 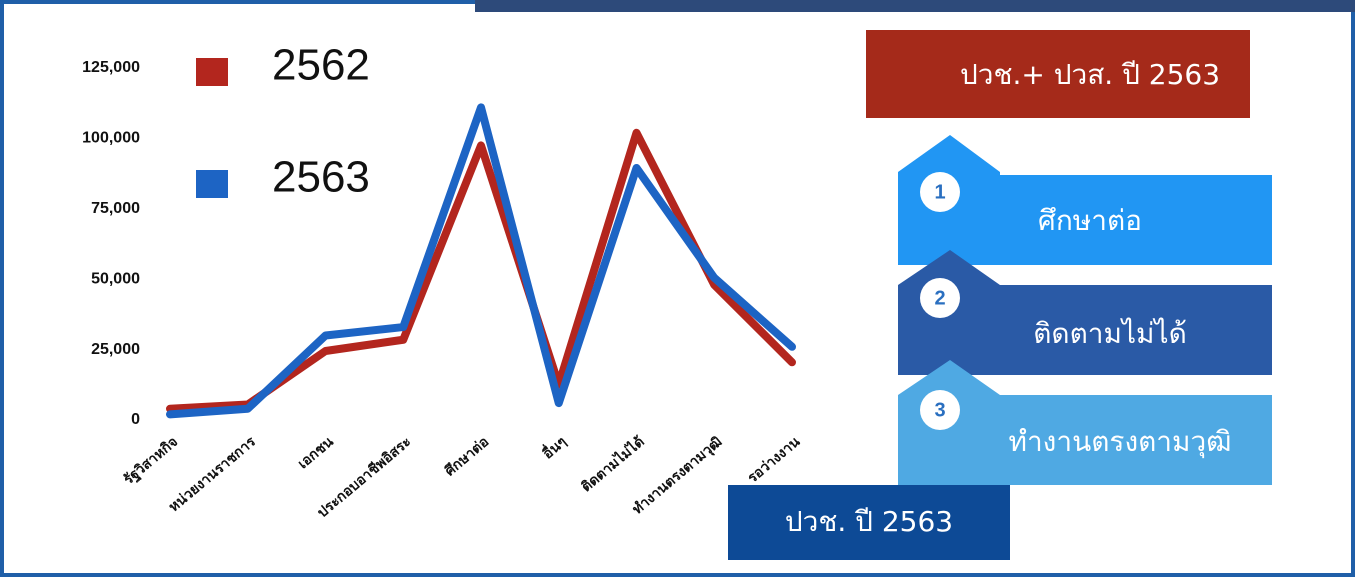 What do you see at coordinates (1090, 220) in the screenshot?
I see `rank-label: ศึกษาต่อ` at bounding box center [1090, 220].